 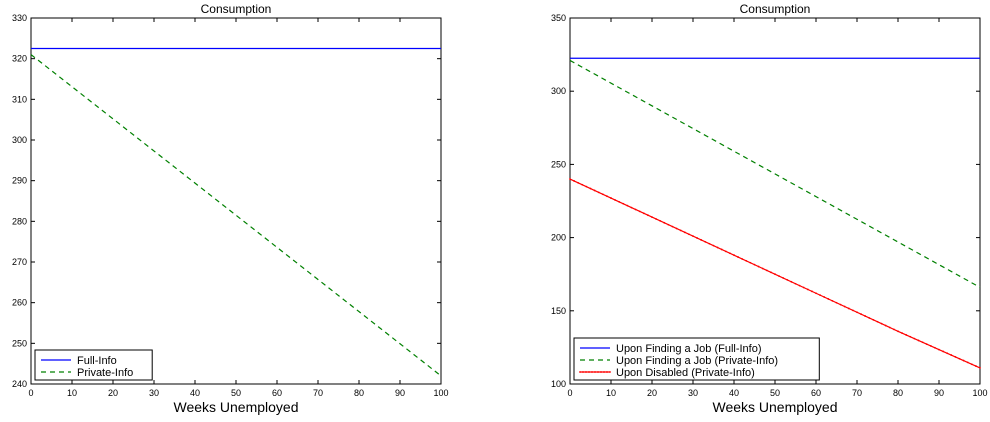 I want to click on y-tick-label: 260, so click(x=19, y=303).